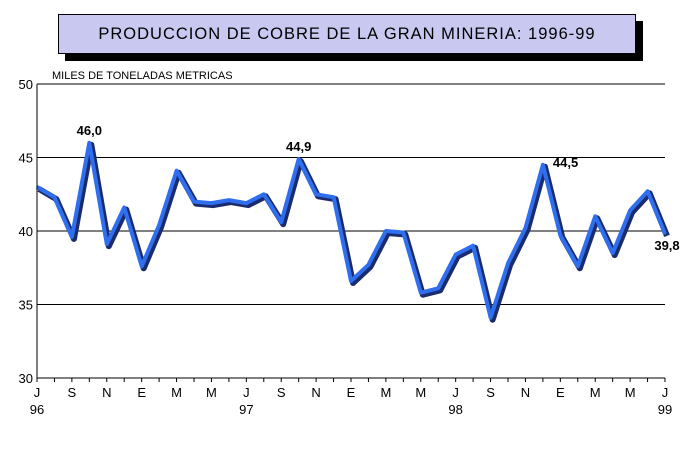 This screenshot has height=452, width=681. I want to click on y-tick-label: 35, so click(26, 305).